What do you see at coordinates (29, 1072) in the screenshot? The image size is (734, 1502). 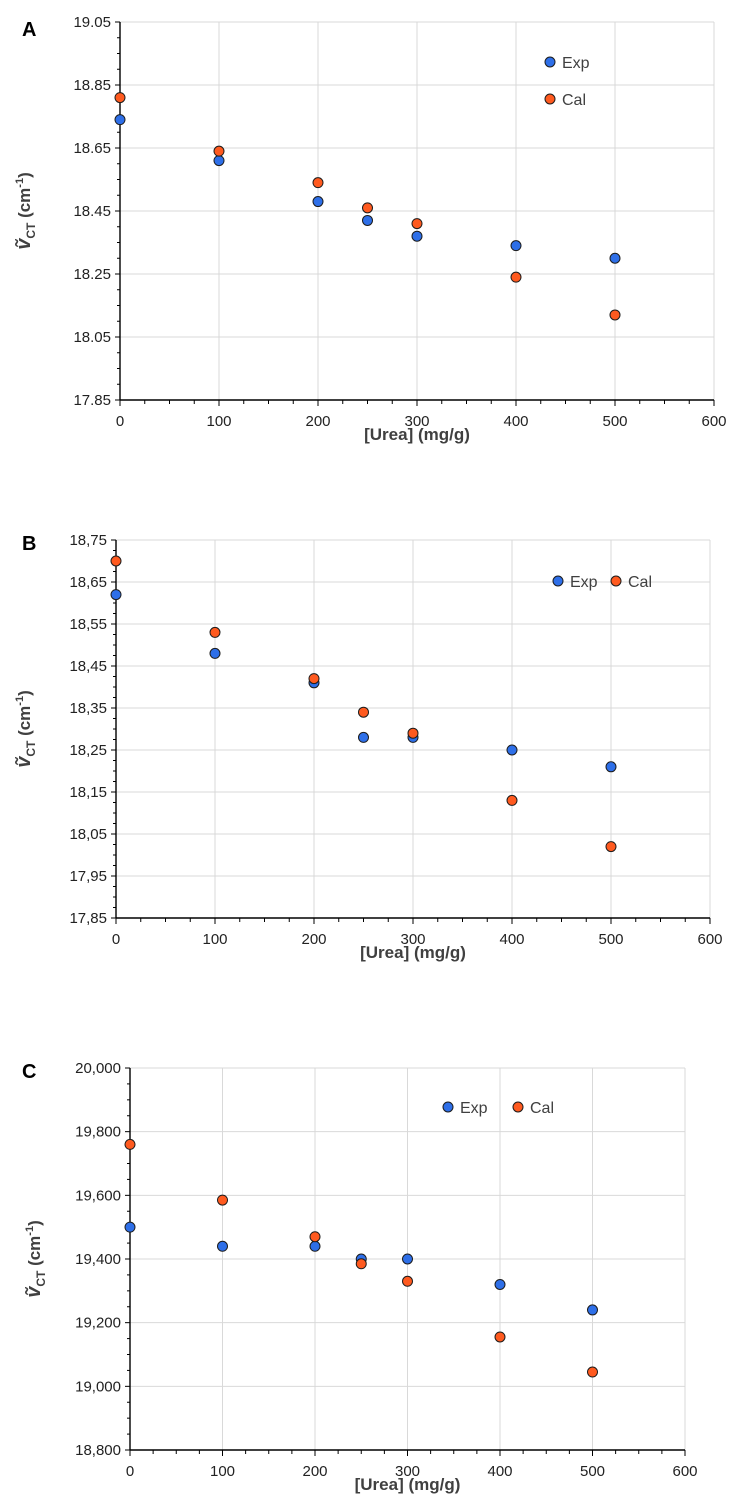 I see `panel-label: C` at bounding box center [29, 1072].